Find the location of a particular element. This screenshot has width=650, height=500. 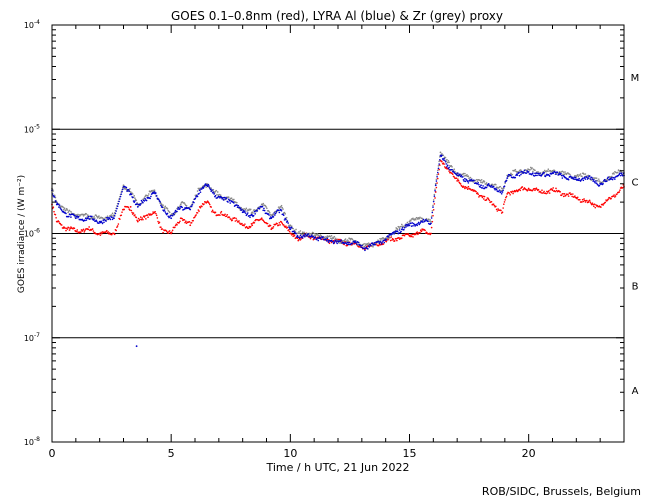

y-tick-label: 10-6 is located at coordinates (32, 233).